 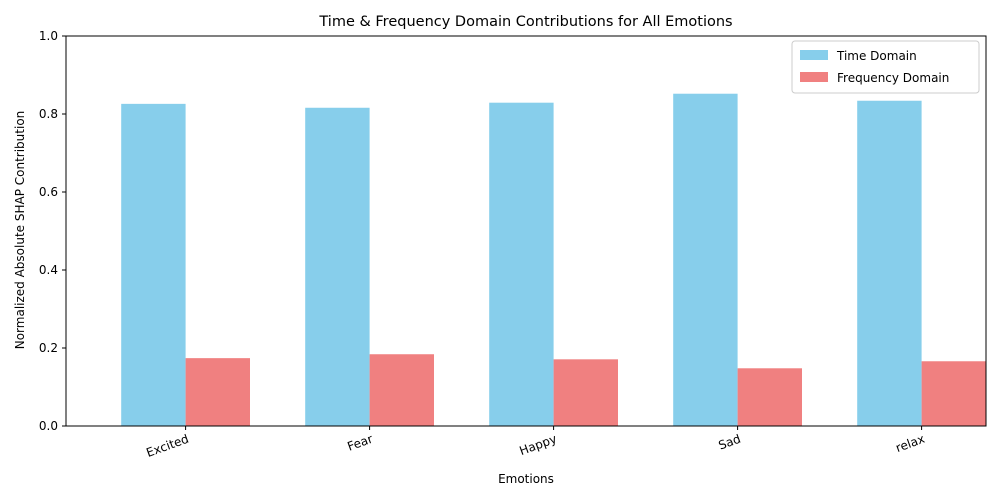 What do you see at coordinates (521, 264) in the screenshot?
I see `bar-time-domain-happy` at bounding box center [521, 264].